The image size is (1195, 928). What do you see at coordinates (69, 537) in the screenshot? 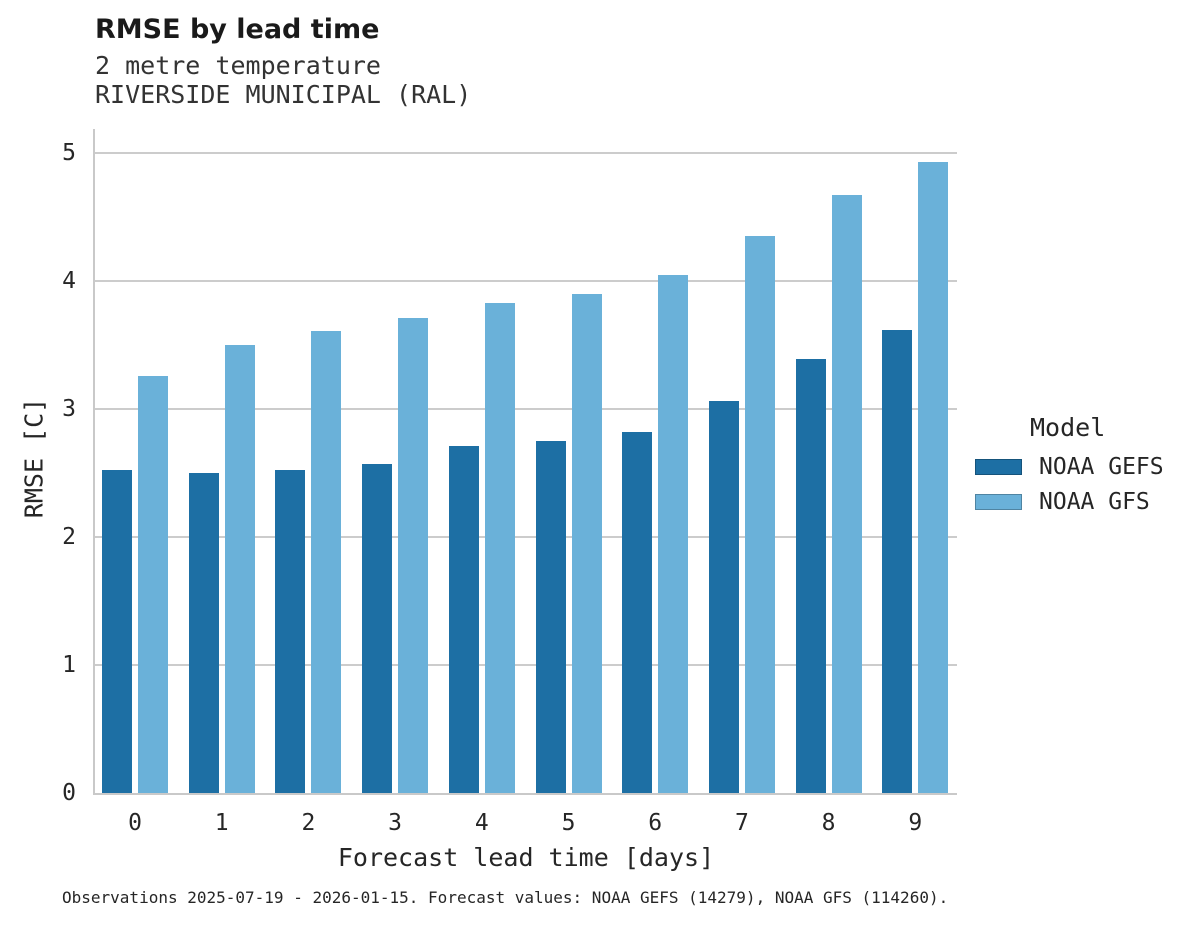
I see `y-tick-label-2: 2` at bounding box center [69, 537].